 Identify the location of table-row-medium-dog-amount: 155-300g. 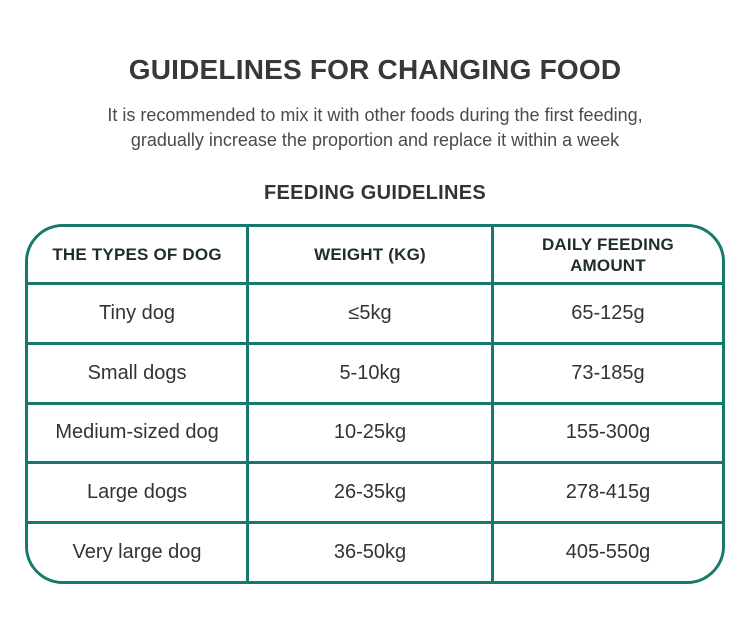
(607, 431).